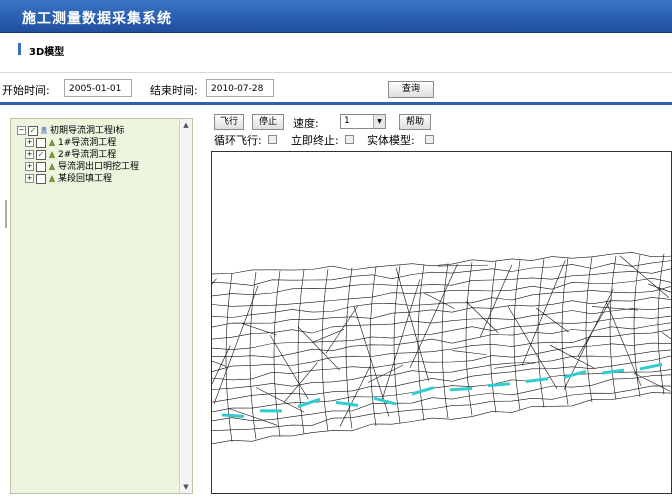 The width and height of the screenshot is (672, 499). Describe the element at coordinates (47, 52) in the screenshot. I see `section-title: 3D模型` at that location.